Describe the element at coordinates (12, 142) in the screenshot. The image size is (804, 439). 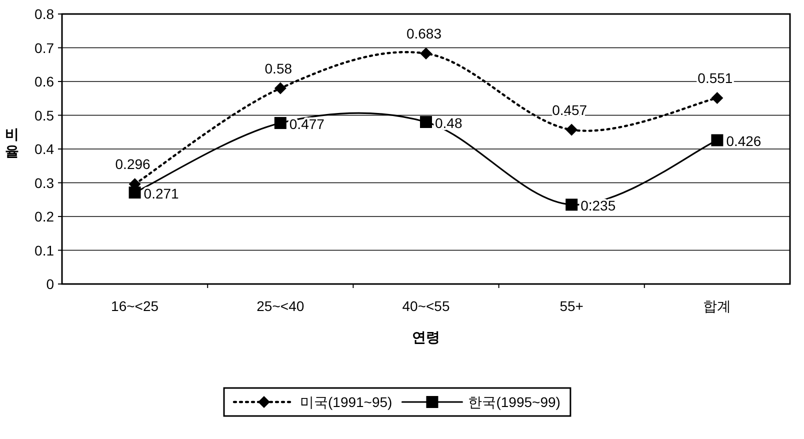
I see `y-axis-title: 비율` at that location.